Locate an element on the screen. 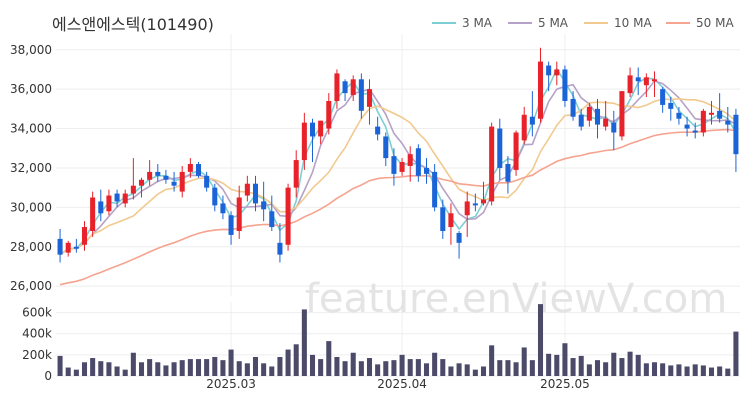  legend-10ma-swatch is located at coordinates (596, 23).